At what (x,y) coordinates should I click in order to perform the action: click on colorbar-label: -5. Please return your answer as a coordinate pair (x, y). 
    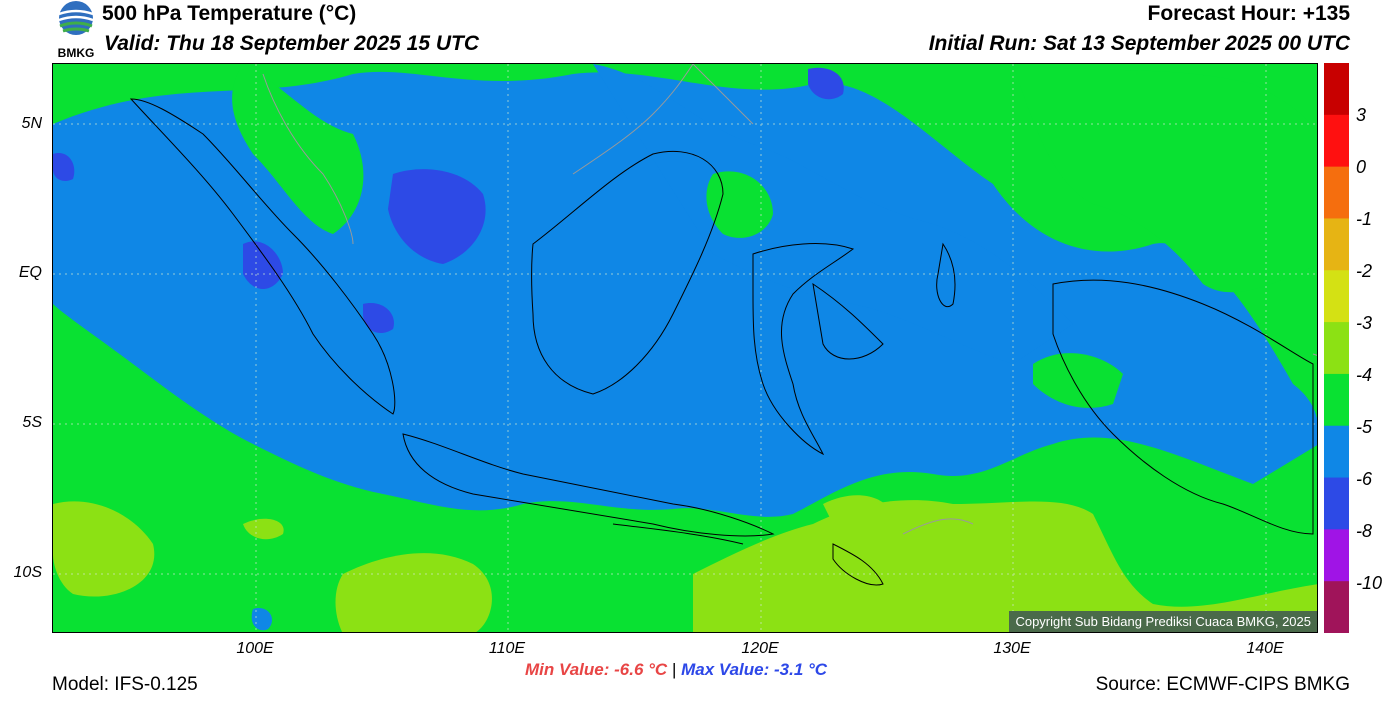
    Looking at the image, I should click on (1364, 427).